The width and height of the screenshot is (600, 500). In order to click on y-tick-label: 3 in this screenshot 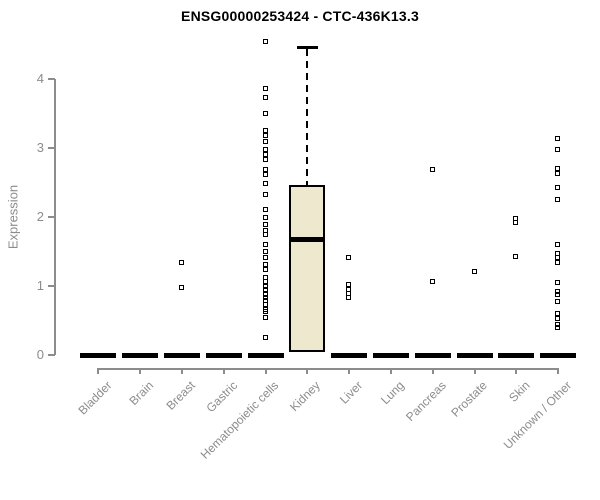, I will do `click(40, 147)`.